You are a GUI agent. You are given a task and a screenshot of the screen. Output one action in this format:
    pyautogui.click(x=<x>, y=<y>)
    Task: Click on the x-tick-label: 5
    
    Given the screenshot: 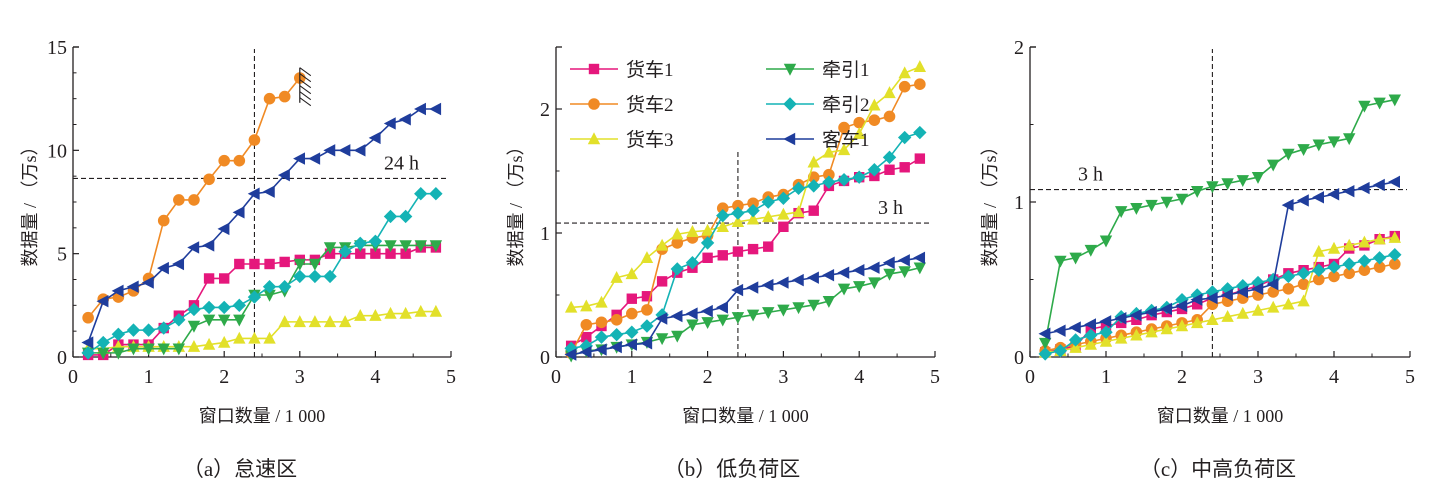 What is the action you would take?
    pyautogui.click(x=935, y=377)
    